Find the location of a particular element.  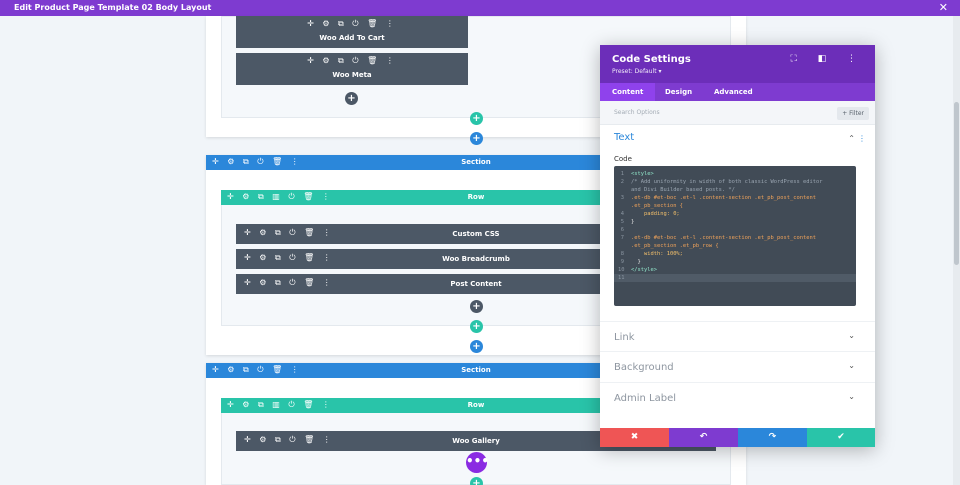

code-line: 11 is located at coordinates (735, 278).